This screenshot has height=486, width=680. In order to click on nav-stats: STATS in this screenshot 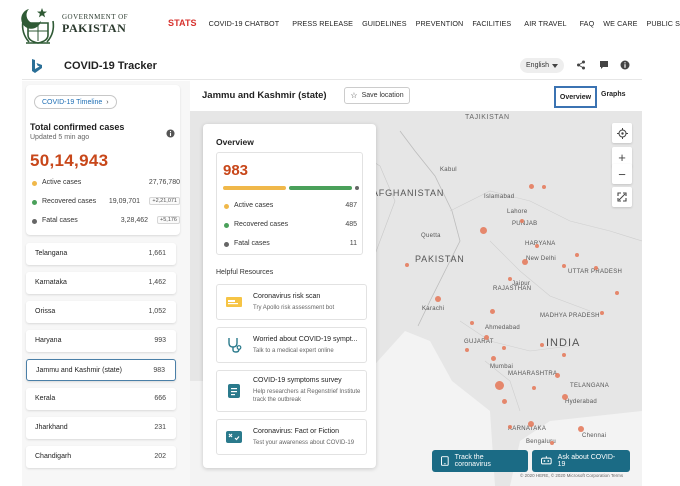, I will do `click(182, 23)`.